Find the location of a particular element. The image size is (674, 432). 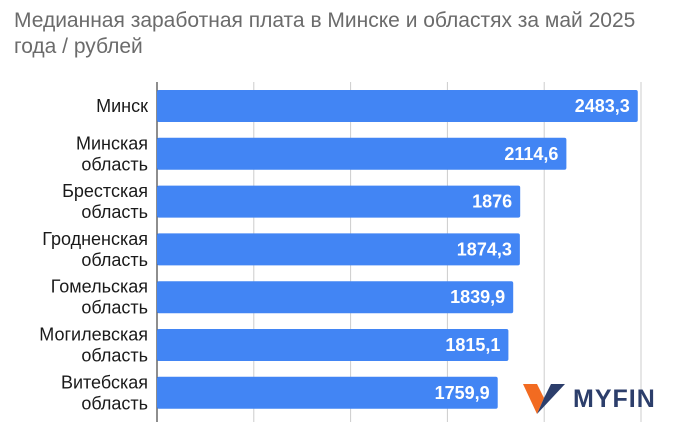

logo-text: MYFIN is located at coordinates (614, 399).